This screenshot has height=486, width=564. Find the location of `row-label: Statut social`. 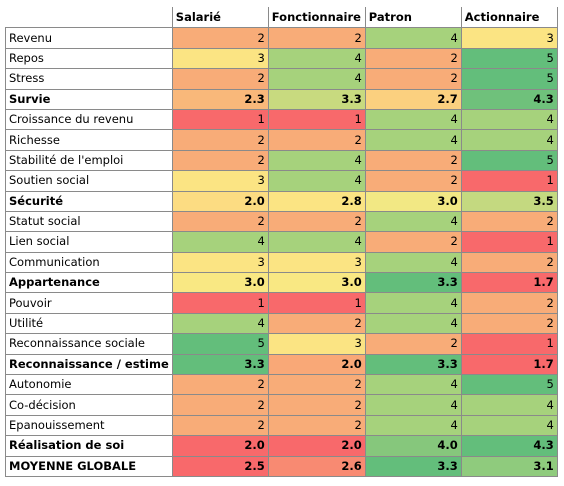

row-label: Statut social is located at coordinates (89, 221).